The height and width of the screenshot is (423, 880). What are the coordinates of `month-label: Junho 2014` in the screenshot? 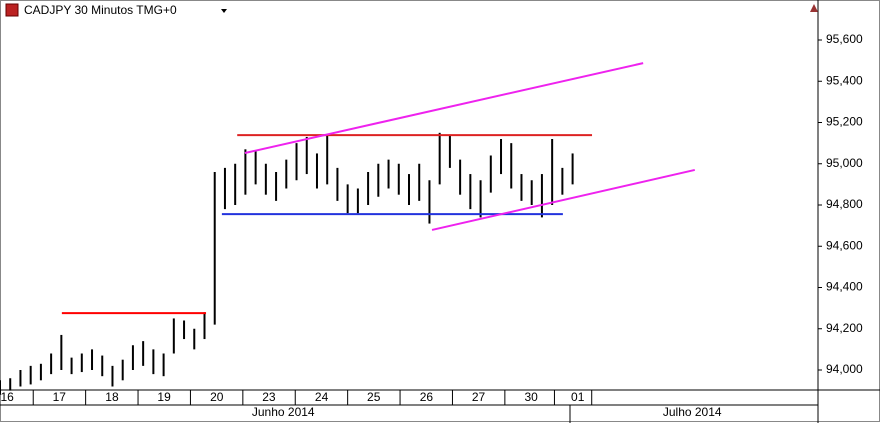 It's located at (283, 412).